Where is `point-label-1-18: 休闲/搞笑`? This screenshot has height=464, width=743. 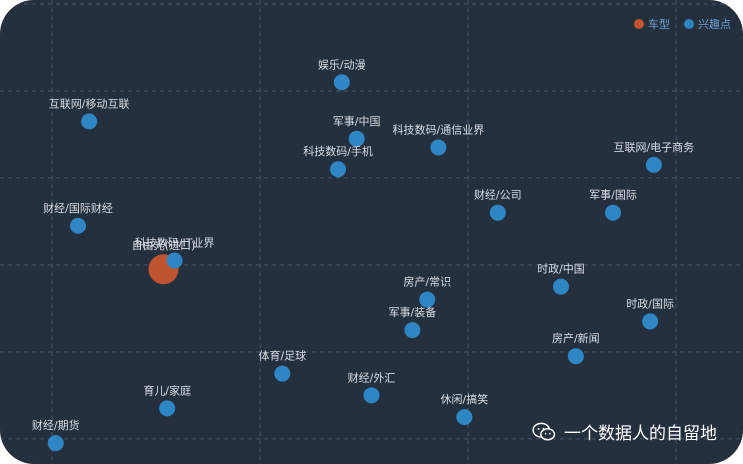
point-label-1-18: 休闲/搞笑 is located at coordinates (465, 399).